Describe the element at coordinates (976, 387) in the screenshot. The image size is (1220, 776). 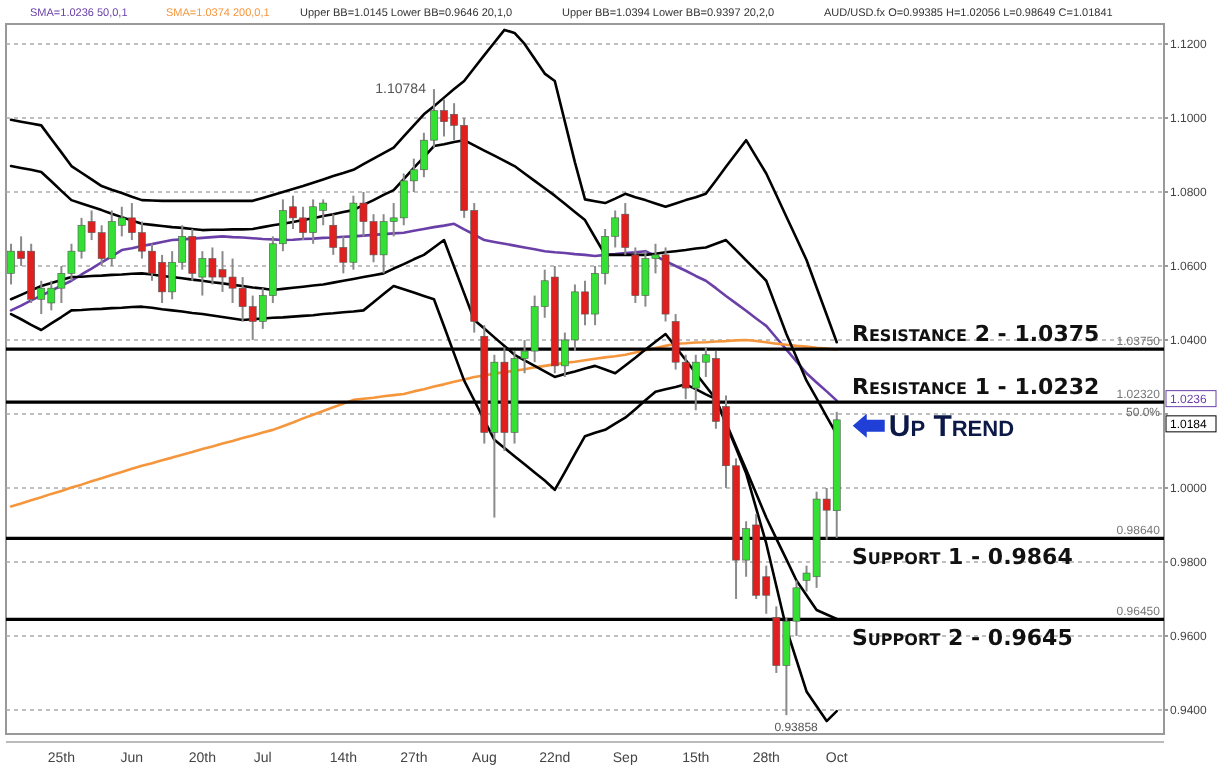
I see `ref-line-label: Resistance 1 - 1.0232` at that location.